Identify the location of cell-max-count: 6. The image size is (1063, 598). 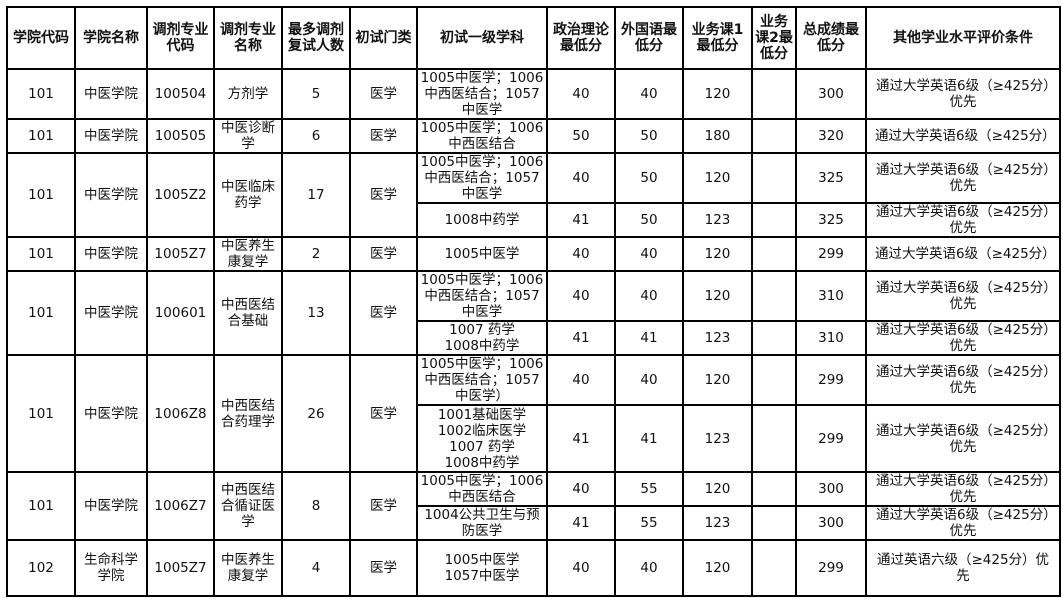
(316, 136).